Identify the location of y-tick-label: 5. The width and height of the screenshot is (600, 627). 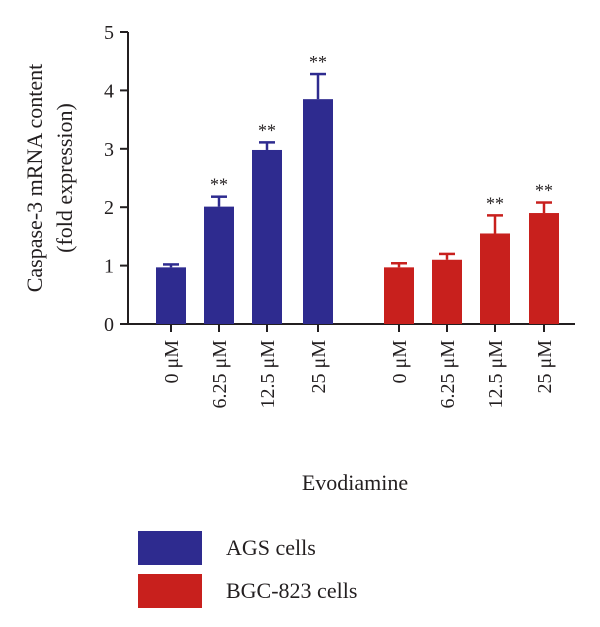
(109, 33).